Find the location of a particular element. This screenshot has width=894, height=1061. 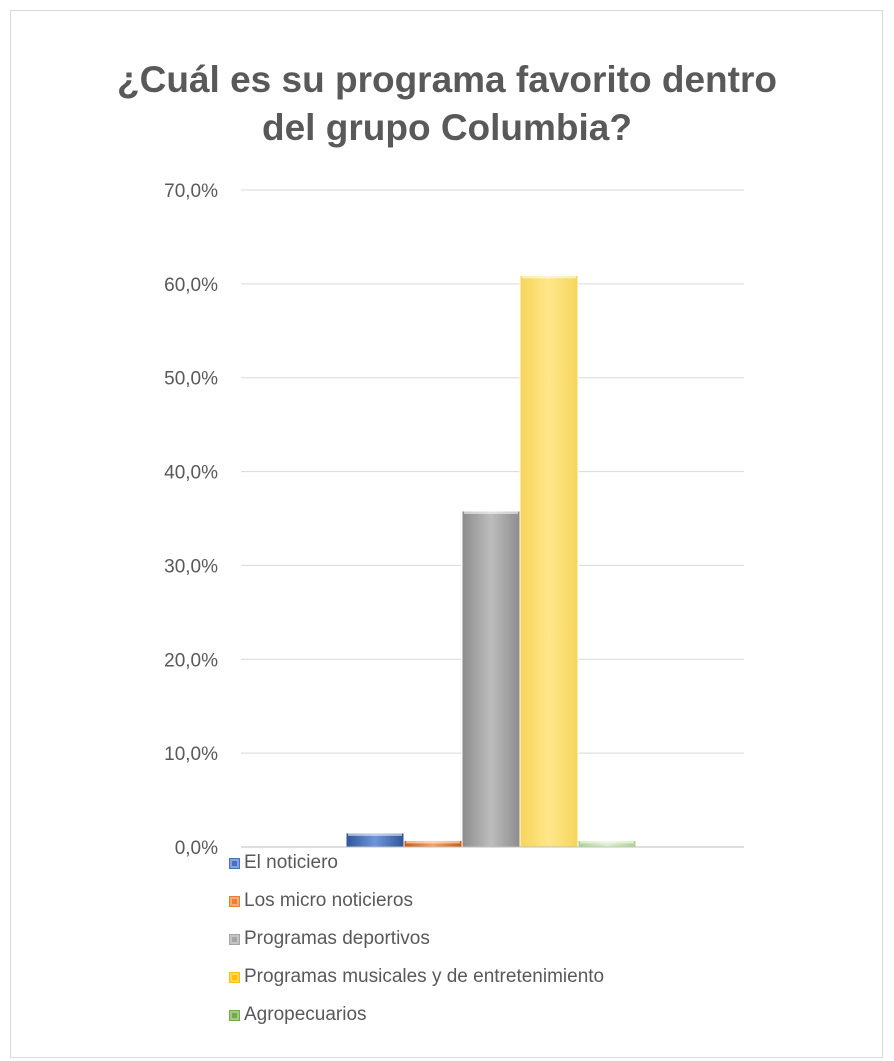

legend-label: Programas deportivos is located at coordinates (337, 938).